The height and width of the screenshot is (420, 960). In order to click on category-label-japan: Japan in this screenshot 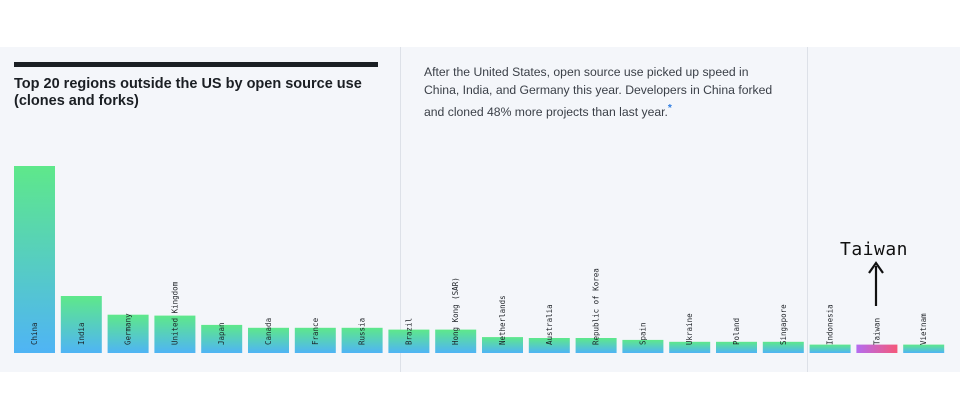, I will do `click(221, 333)`.